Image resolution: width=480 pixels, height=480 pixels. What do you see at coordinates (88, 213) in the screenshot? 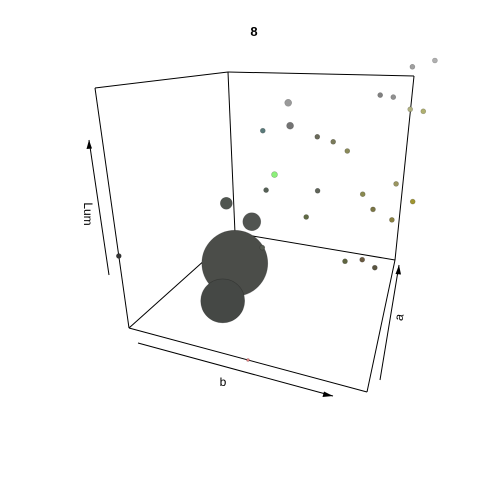
I see `lum-axis-label: Lum` at bounding box center [88, 213].